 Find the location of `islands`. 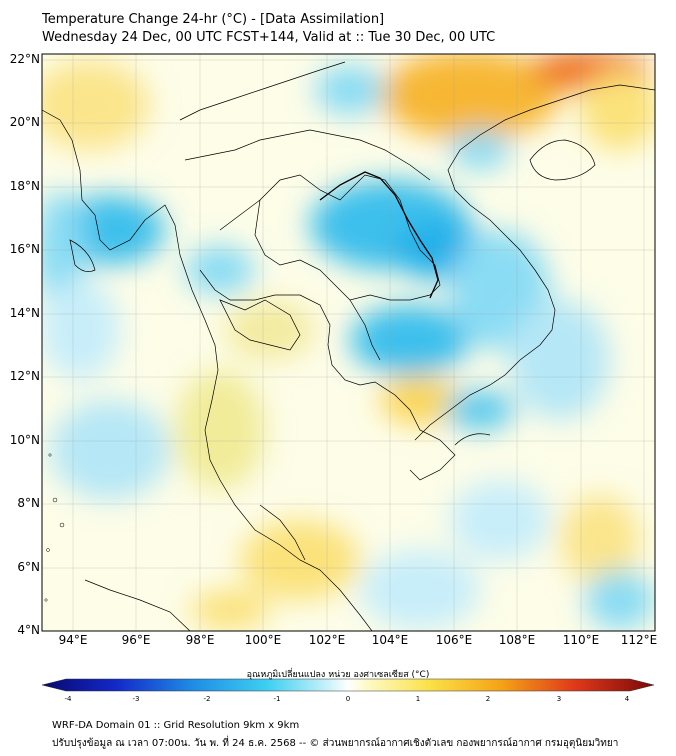

islands is located at coordinates (54, 527).